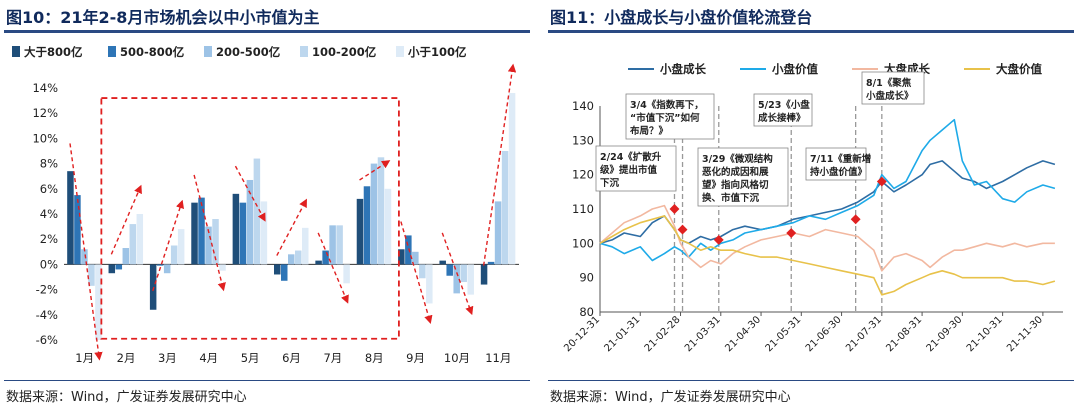 This screenshot has width=1080, height=420. I want to click on legend-label: 小盘成长, so click(682, 69).